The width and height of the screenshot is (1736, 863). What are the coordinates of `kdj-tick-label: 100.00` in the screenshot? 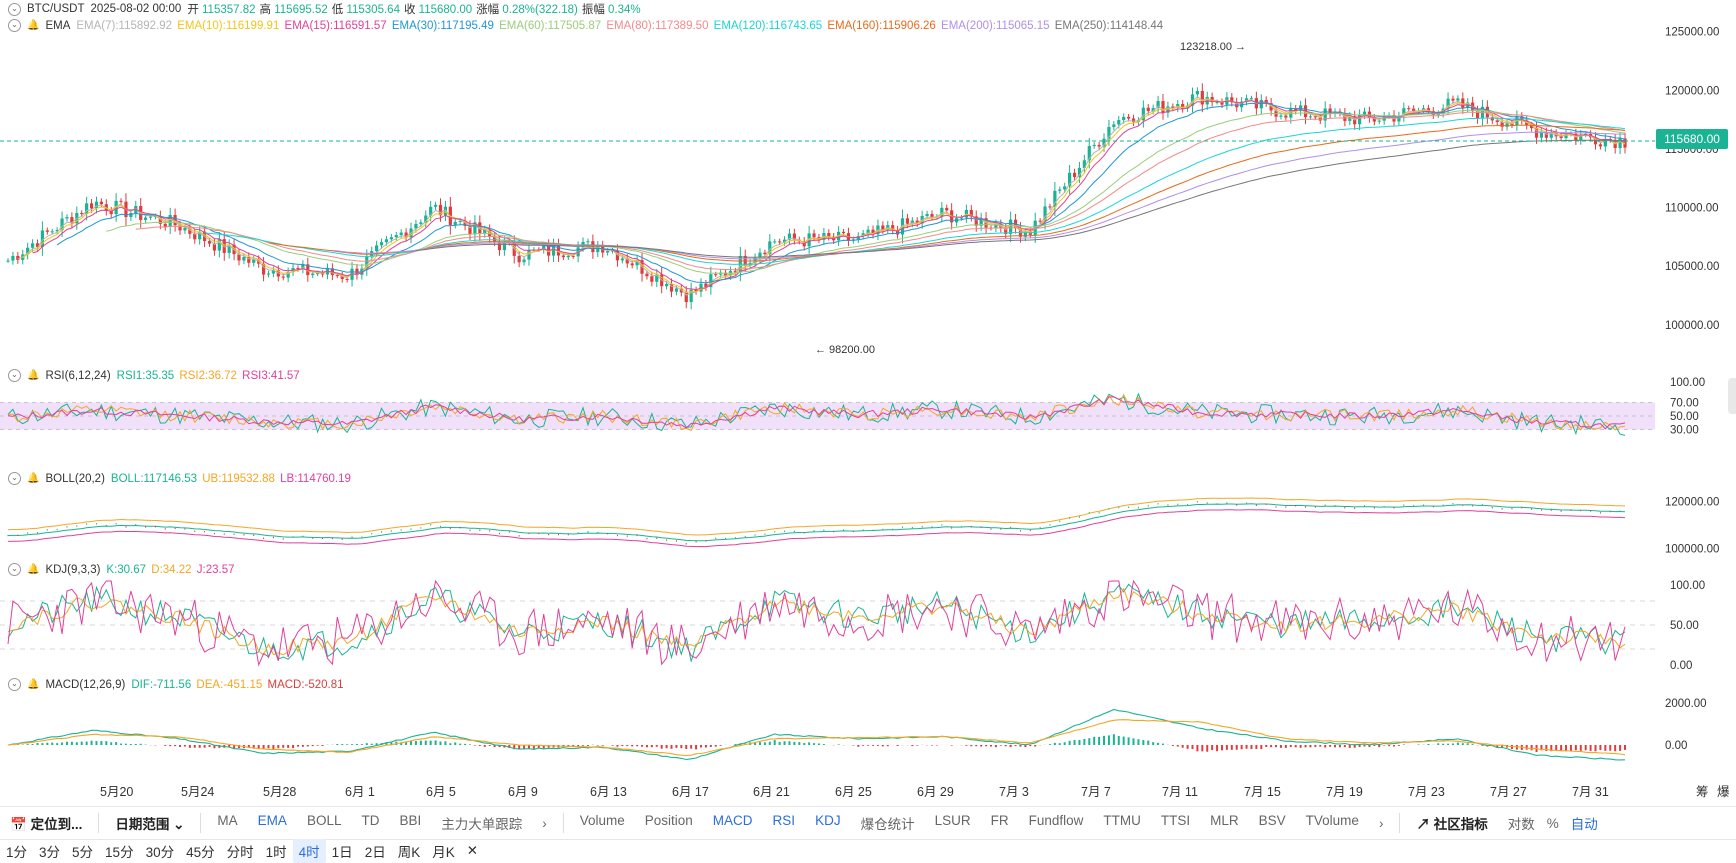 It's located at (1687, 586).